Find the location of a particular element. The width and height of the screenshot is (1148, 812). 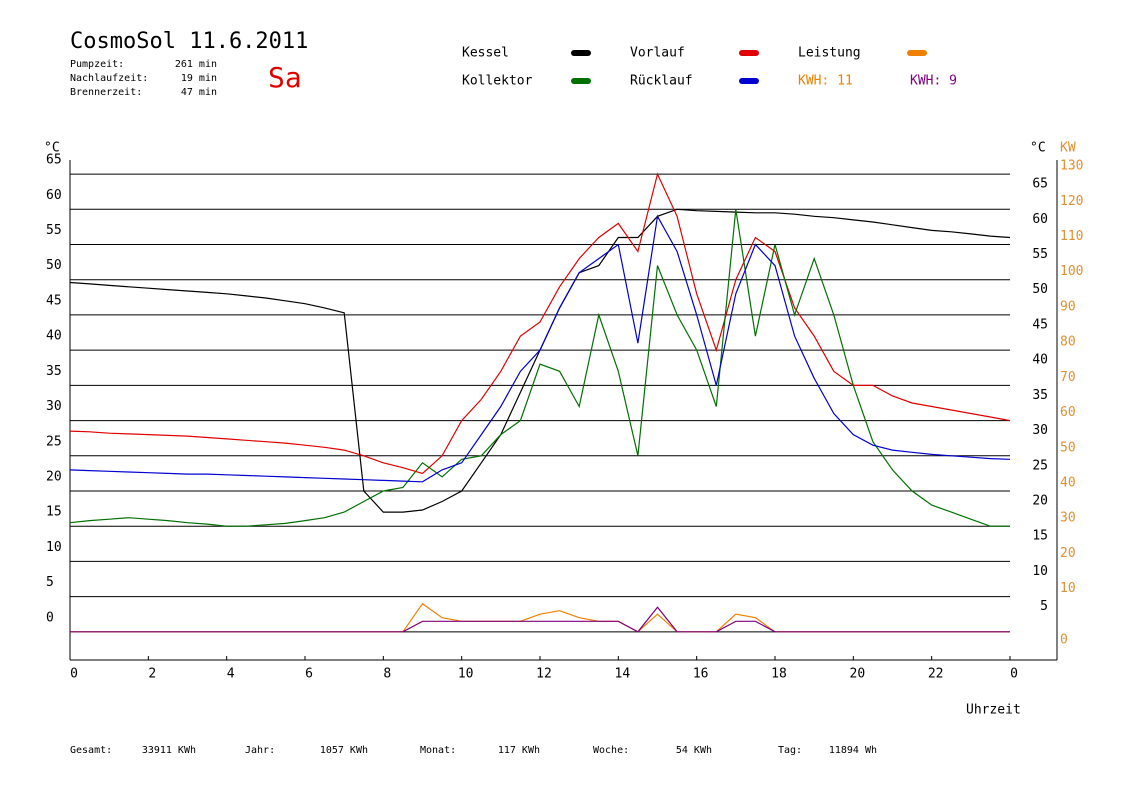

legend-label: Rücklauf is located at coordinates (661, 81).